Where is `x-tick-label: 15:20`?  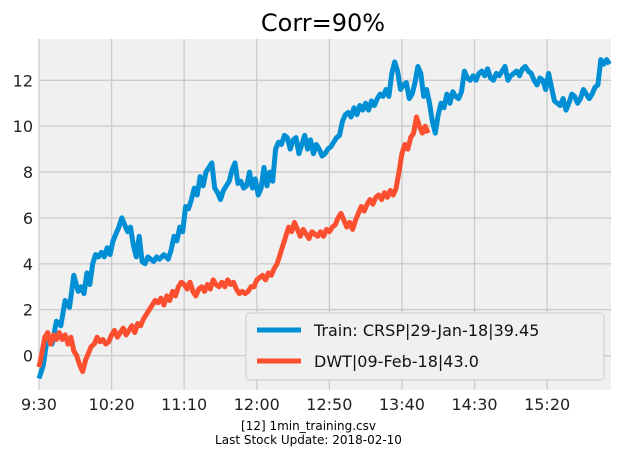 x-tick-label: 15:20 is located at coordinates (547, 404).